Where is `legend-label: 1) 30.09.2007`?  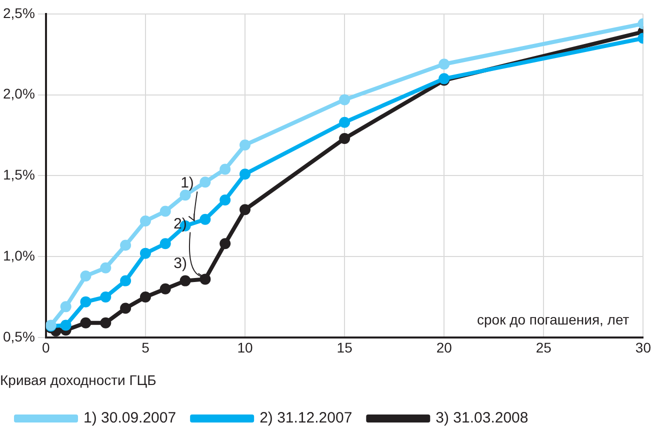
legend-label: 1) 30.09.2007 is located at coordinates (130, 418).